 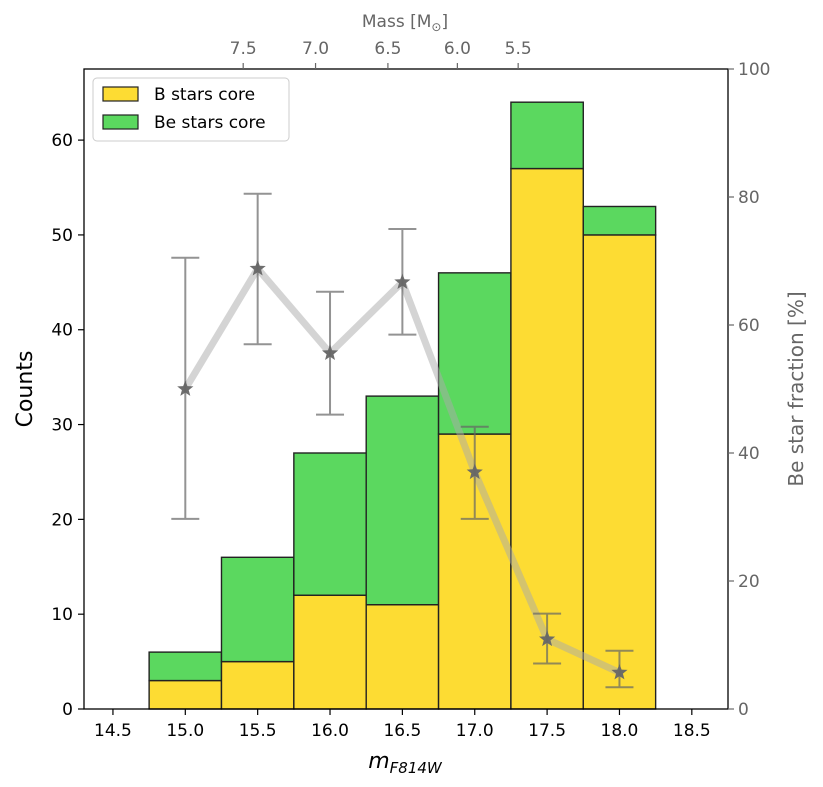 What do you see at coordinates (62, 141) in the screenshot?
I see `y-tick-label-6: 60` at bounding box center [62, 141].